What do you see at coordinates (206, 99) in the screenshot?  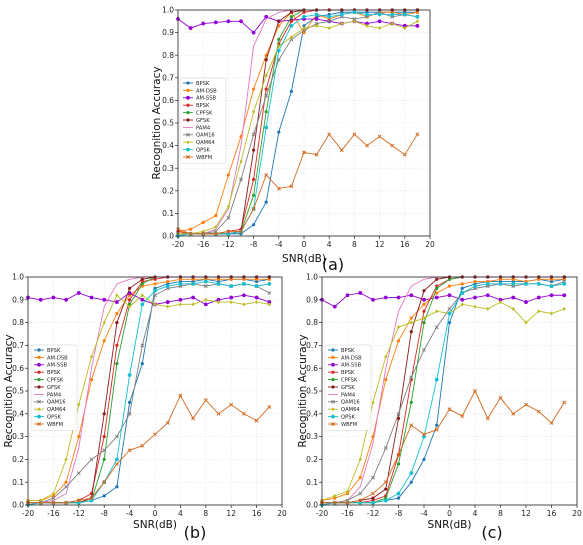 I see `legend-label: AM-SSB` at bounding box center [206, 99].